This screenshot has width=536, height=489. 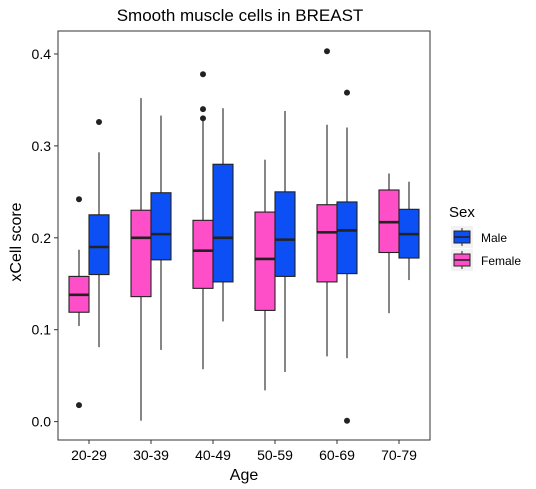 I want to click on legend-label: Male, so click(x=494, y=238).